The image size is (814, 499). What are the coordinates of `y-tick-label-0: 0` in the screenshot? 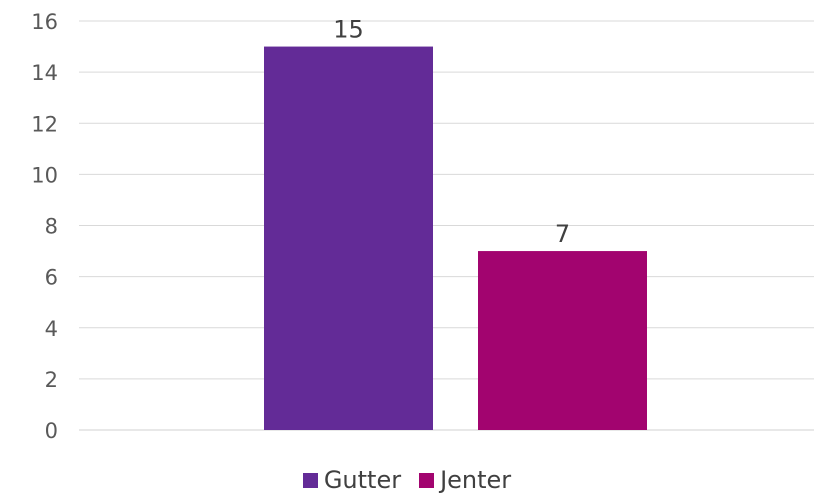 It's located at (51, 431).